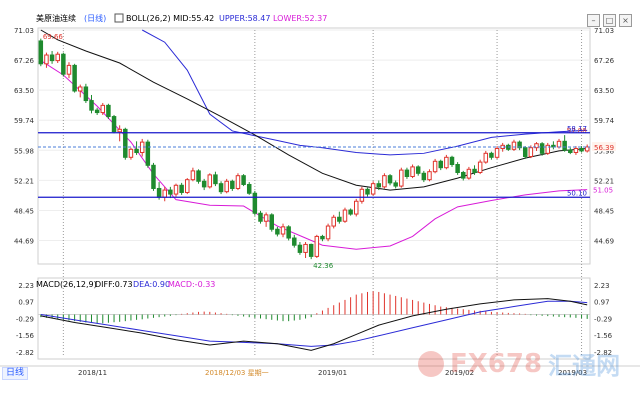 Image resolution: width=640 pixels, height=400 pixels. What do you see at coordinates (572, 373) in the screenshot?
I see `date-label: 2019/03` at bounding box center [572, 373].